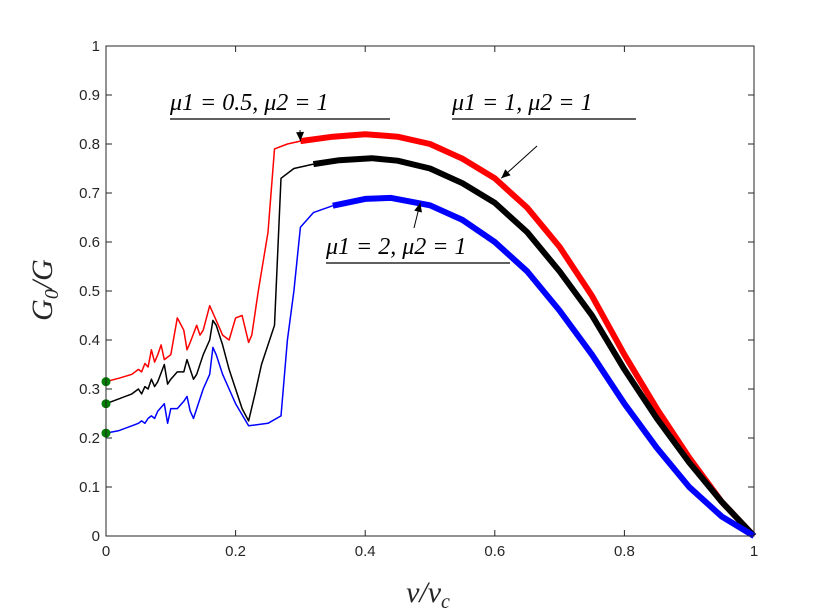  I want to click on x-tick-label: 0.4, so click(365, 551).